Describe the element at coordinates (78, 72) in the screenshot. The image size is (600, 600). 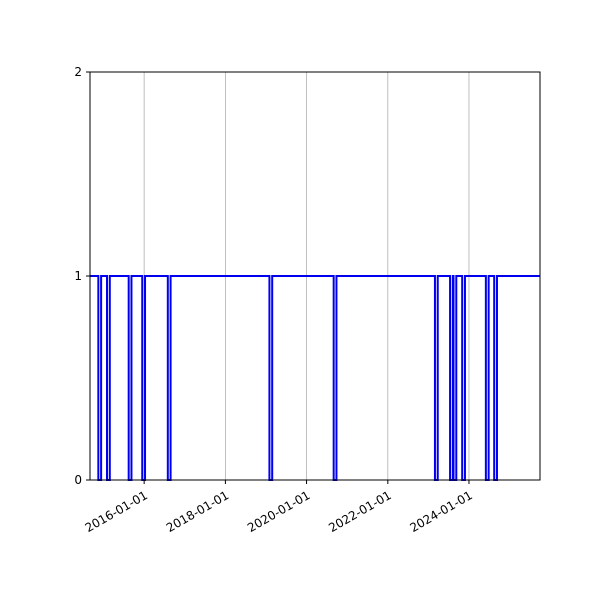
I see `y-tick-label: 2` at that location.